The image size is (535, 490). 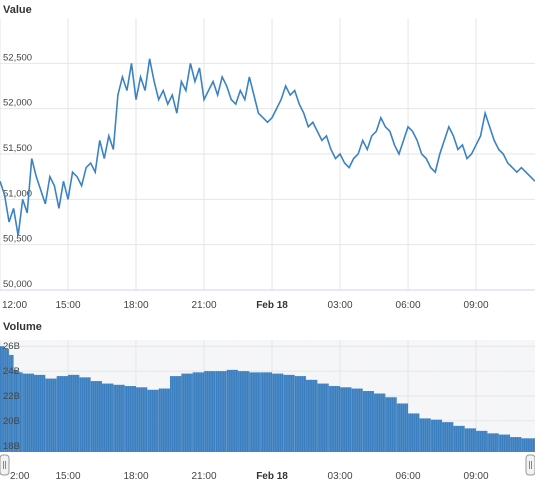 What do you see at coordinates (11, 421) in the screenshot?
I see `volume-y-tick-label: 20B` at bounding box center [11, 421].